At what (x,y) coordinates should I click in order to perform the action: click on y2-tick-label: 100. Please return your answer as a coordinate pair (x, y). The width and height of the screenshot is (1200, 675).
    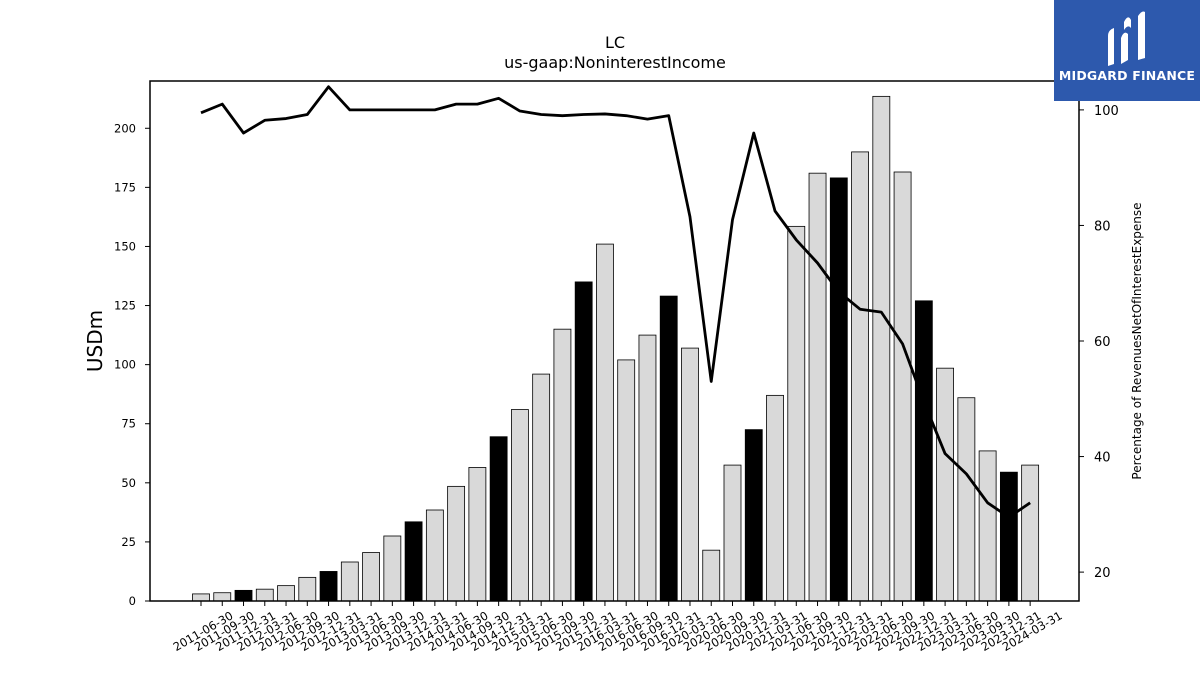
    Looking at the image, I should click on (1106, 111).